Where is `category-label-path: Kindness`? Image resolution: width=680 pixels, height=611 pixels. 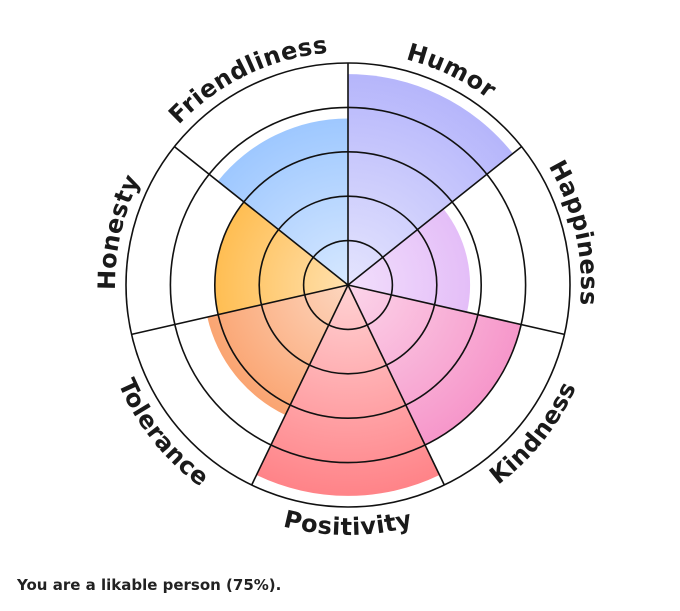
category-label-path: Kindness is located at coordinates (532, 433).